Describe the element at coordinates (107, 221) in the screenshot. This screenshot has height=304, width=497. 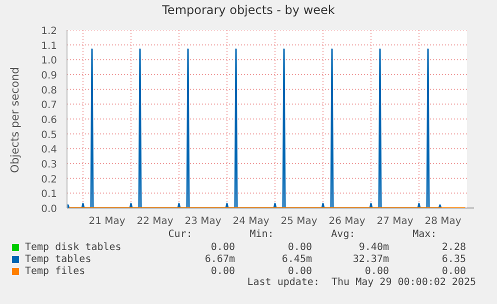
I see `x-tick-label: 21 May` at that location.